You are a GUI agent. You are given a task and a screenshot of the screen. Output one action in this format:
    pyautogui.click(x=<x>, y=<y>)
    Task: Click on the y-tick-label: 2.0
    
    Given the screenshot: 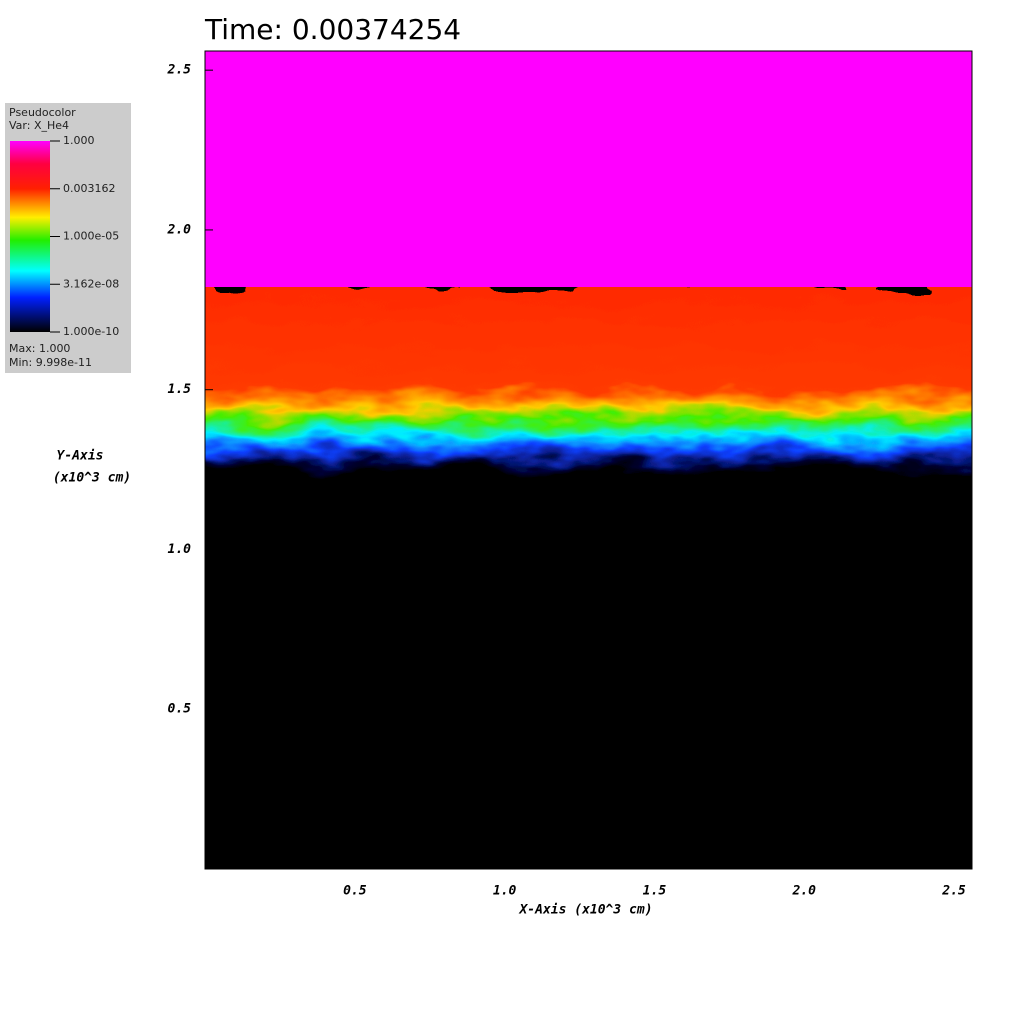 What is the action you would take?
    pyautogui.click(x=179, y=229)
    